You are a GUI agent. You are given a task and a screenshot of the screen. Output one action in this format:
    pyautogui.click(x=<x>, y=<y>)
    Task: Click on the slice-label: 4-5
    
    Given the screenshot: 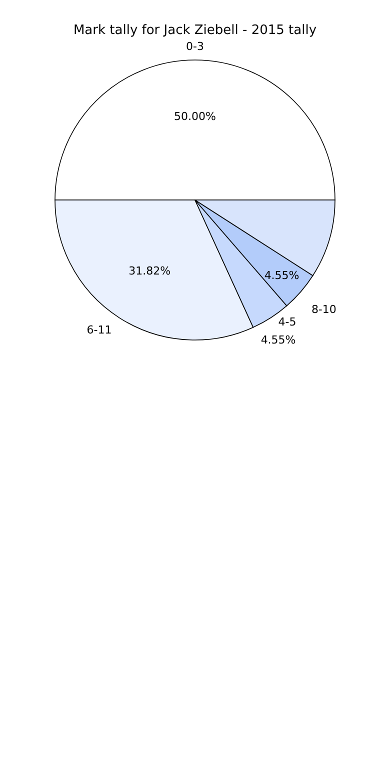 What is the action you would take?
    pyautogui.click(x=287, y=322)
    